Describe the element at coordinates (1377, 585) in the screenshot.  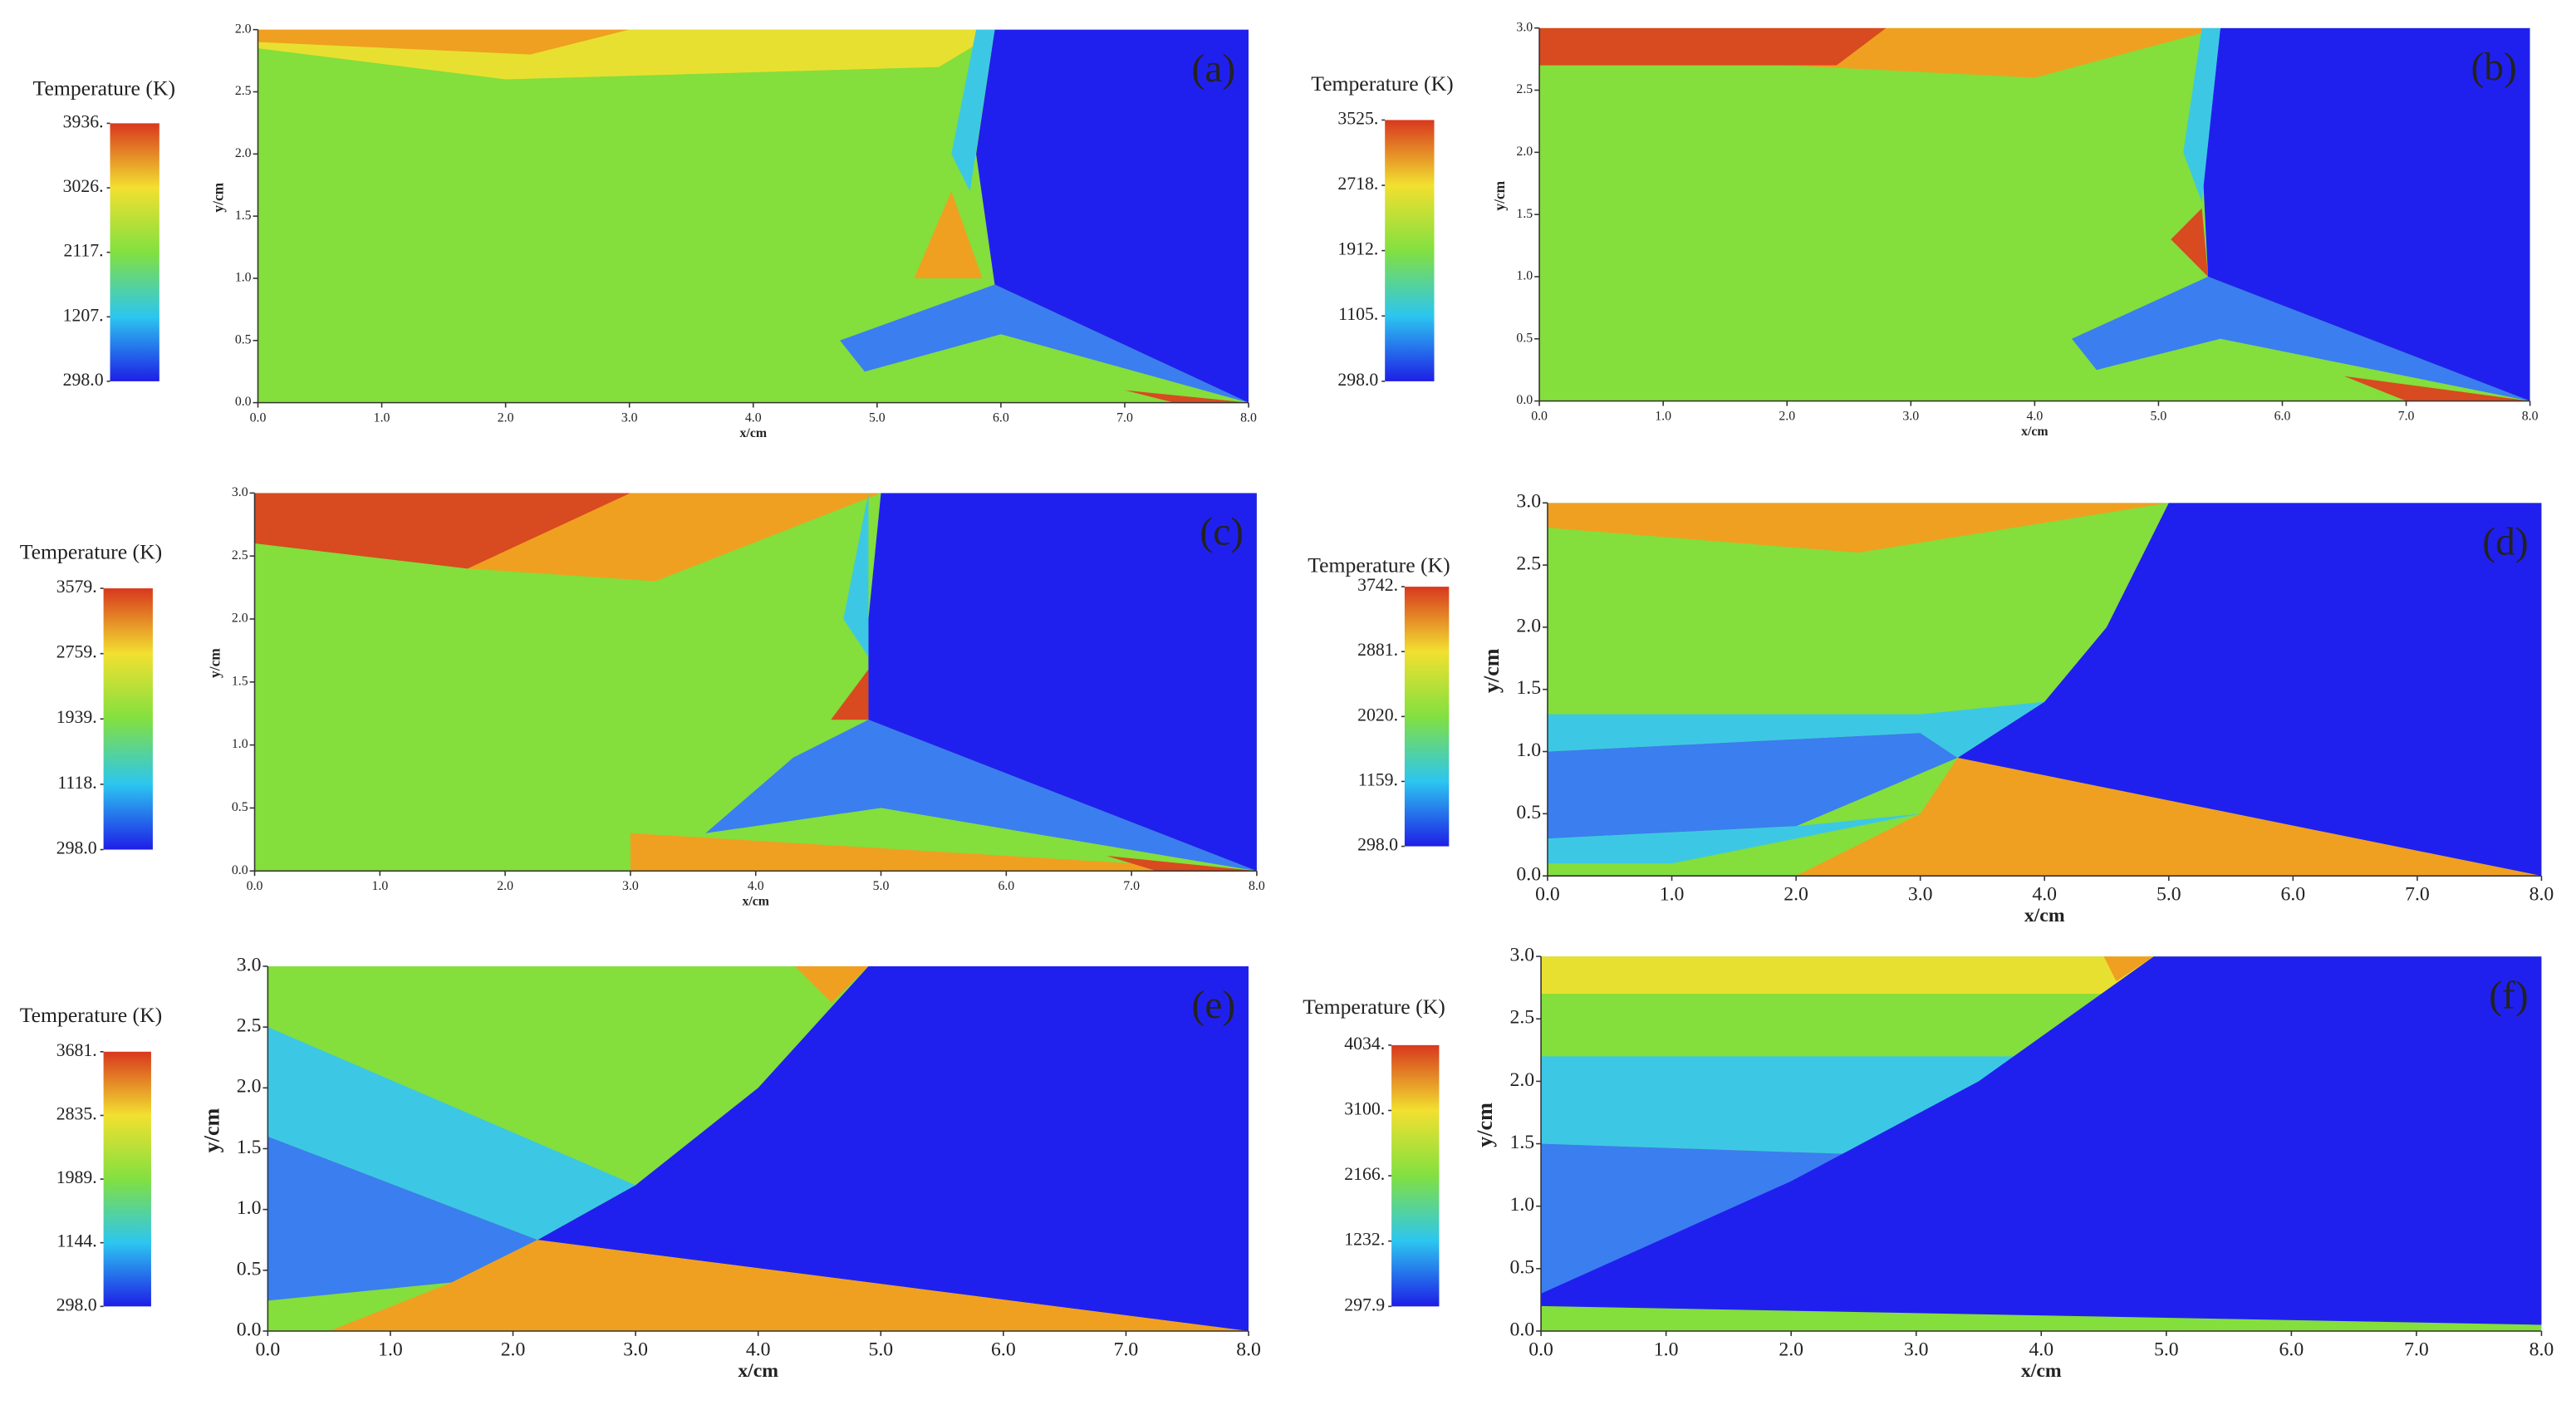
I see `colorbar-tick-label: 3742.` at that location.